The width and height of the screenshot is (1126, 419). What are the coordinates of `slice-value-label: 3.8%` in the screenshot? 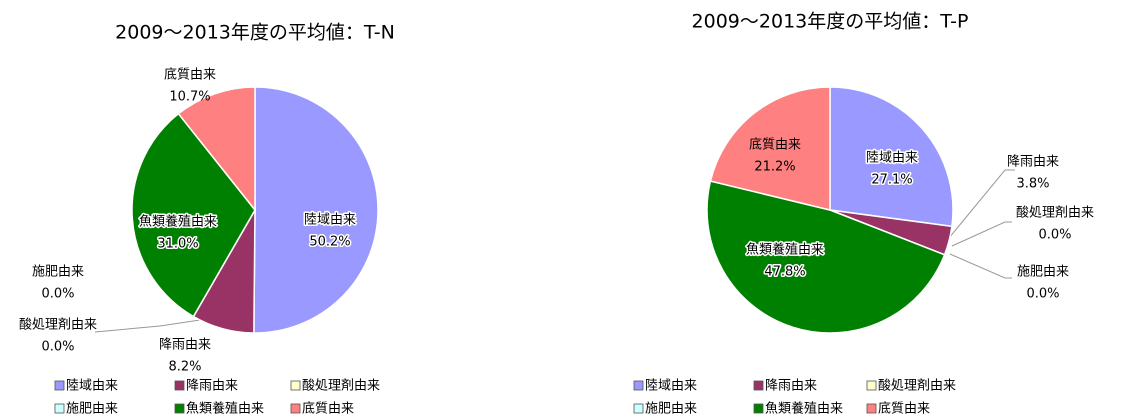 It's located at (1032, 184).